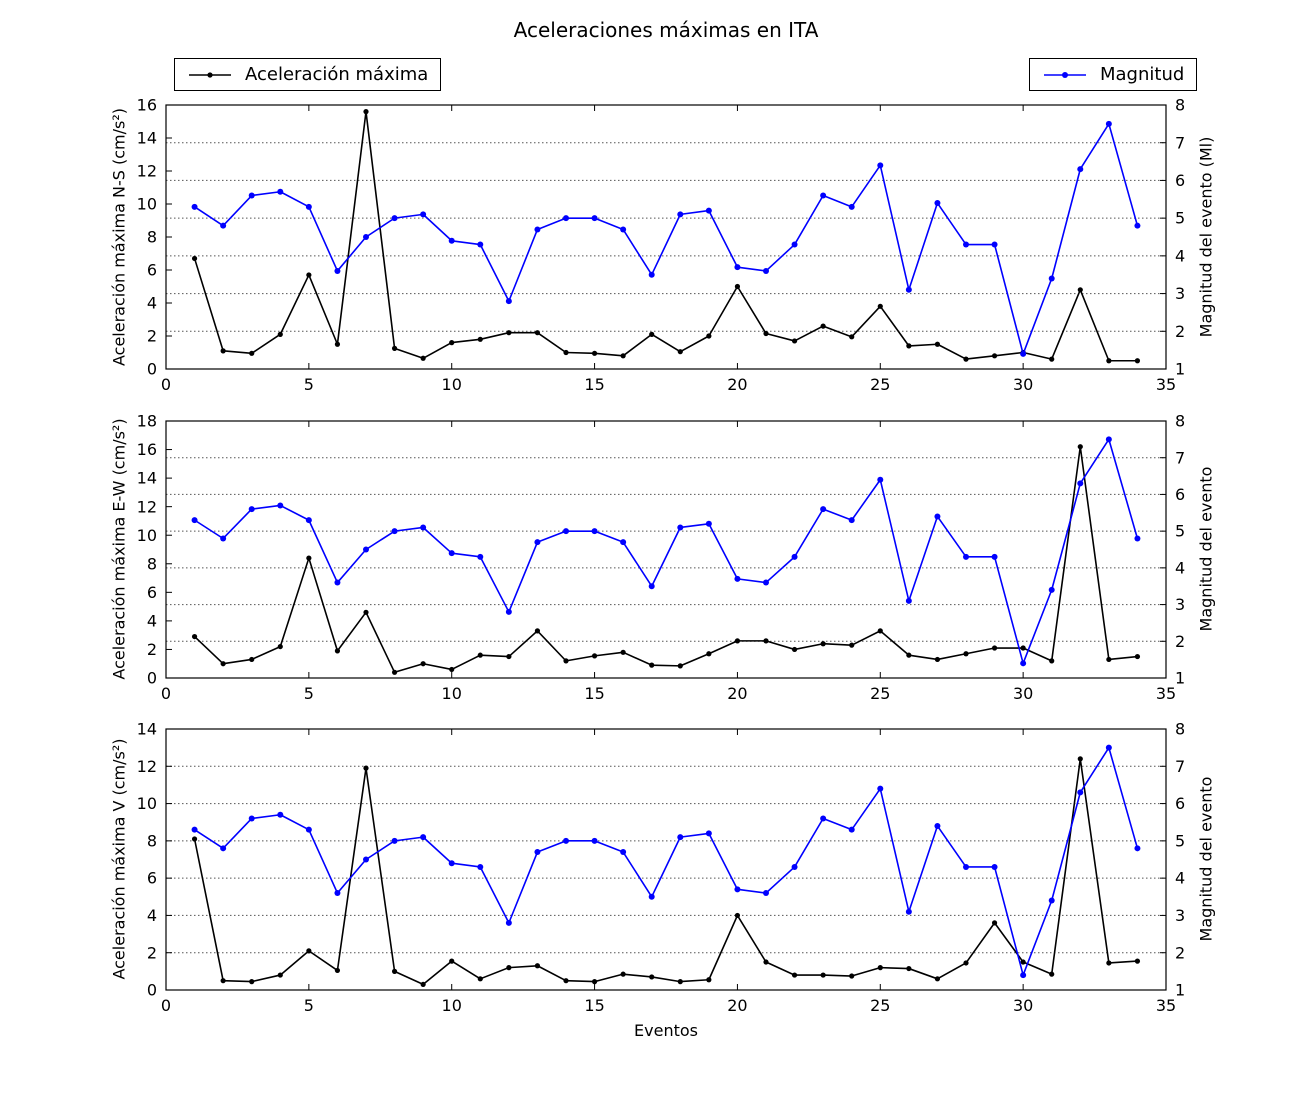 This screenshot has width=1300, height=1100. What do you see at coordinates (119, 859) in the screenshot?
I see `ylabel-v: Aceleración máxima V (cm/s²)` at bounding box center [119, 859].